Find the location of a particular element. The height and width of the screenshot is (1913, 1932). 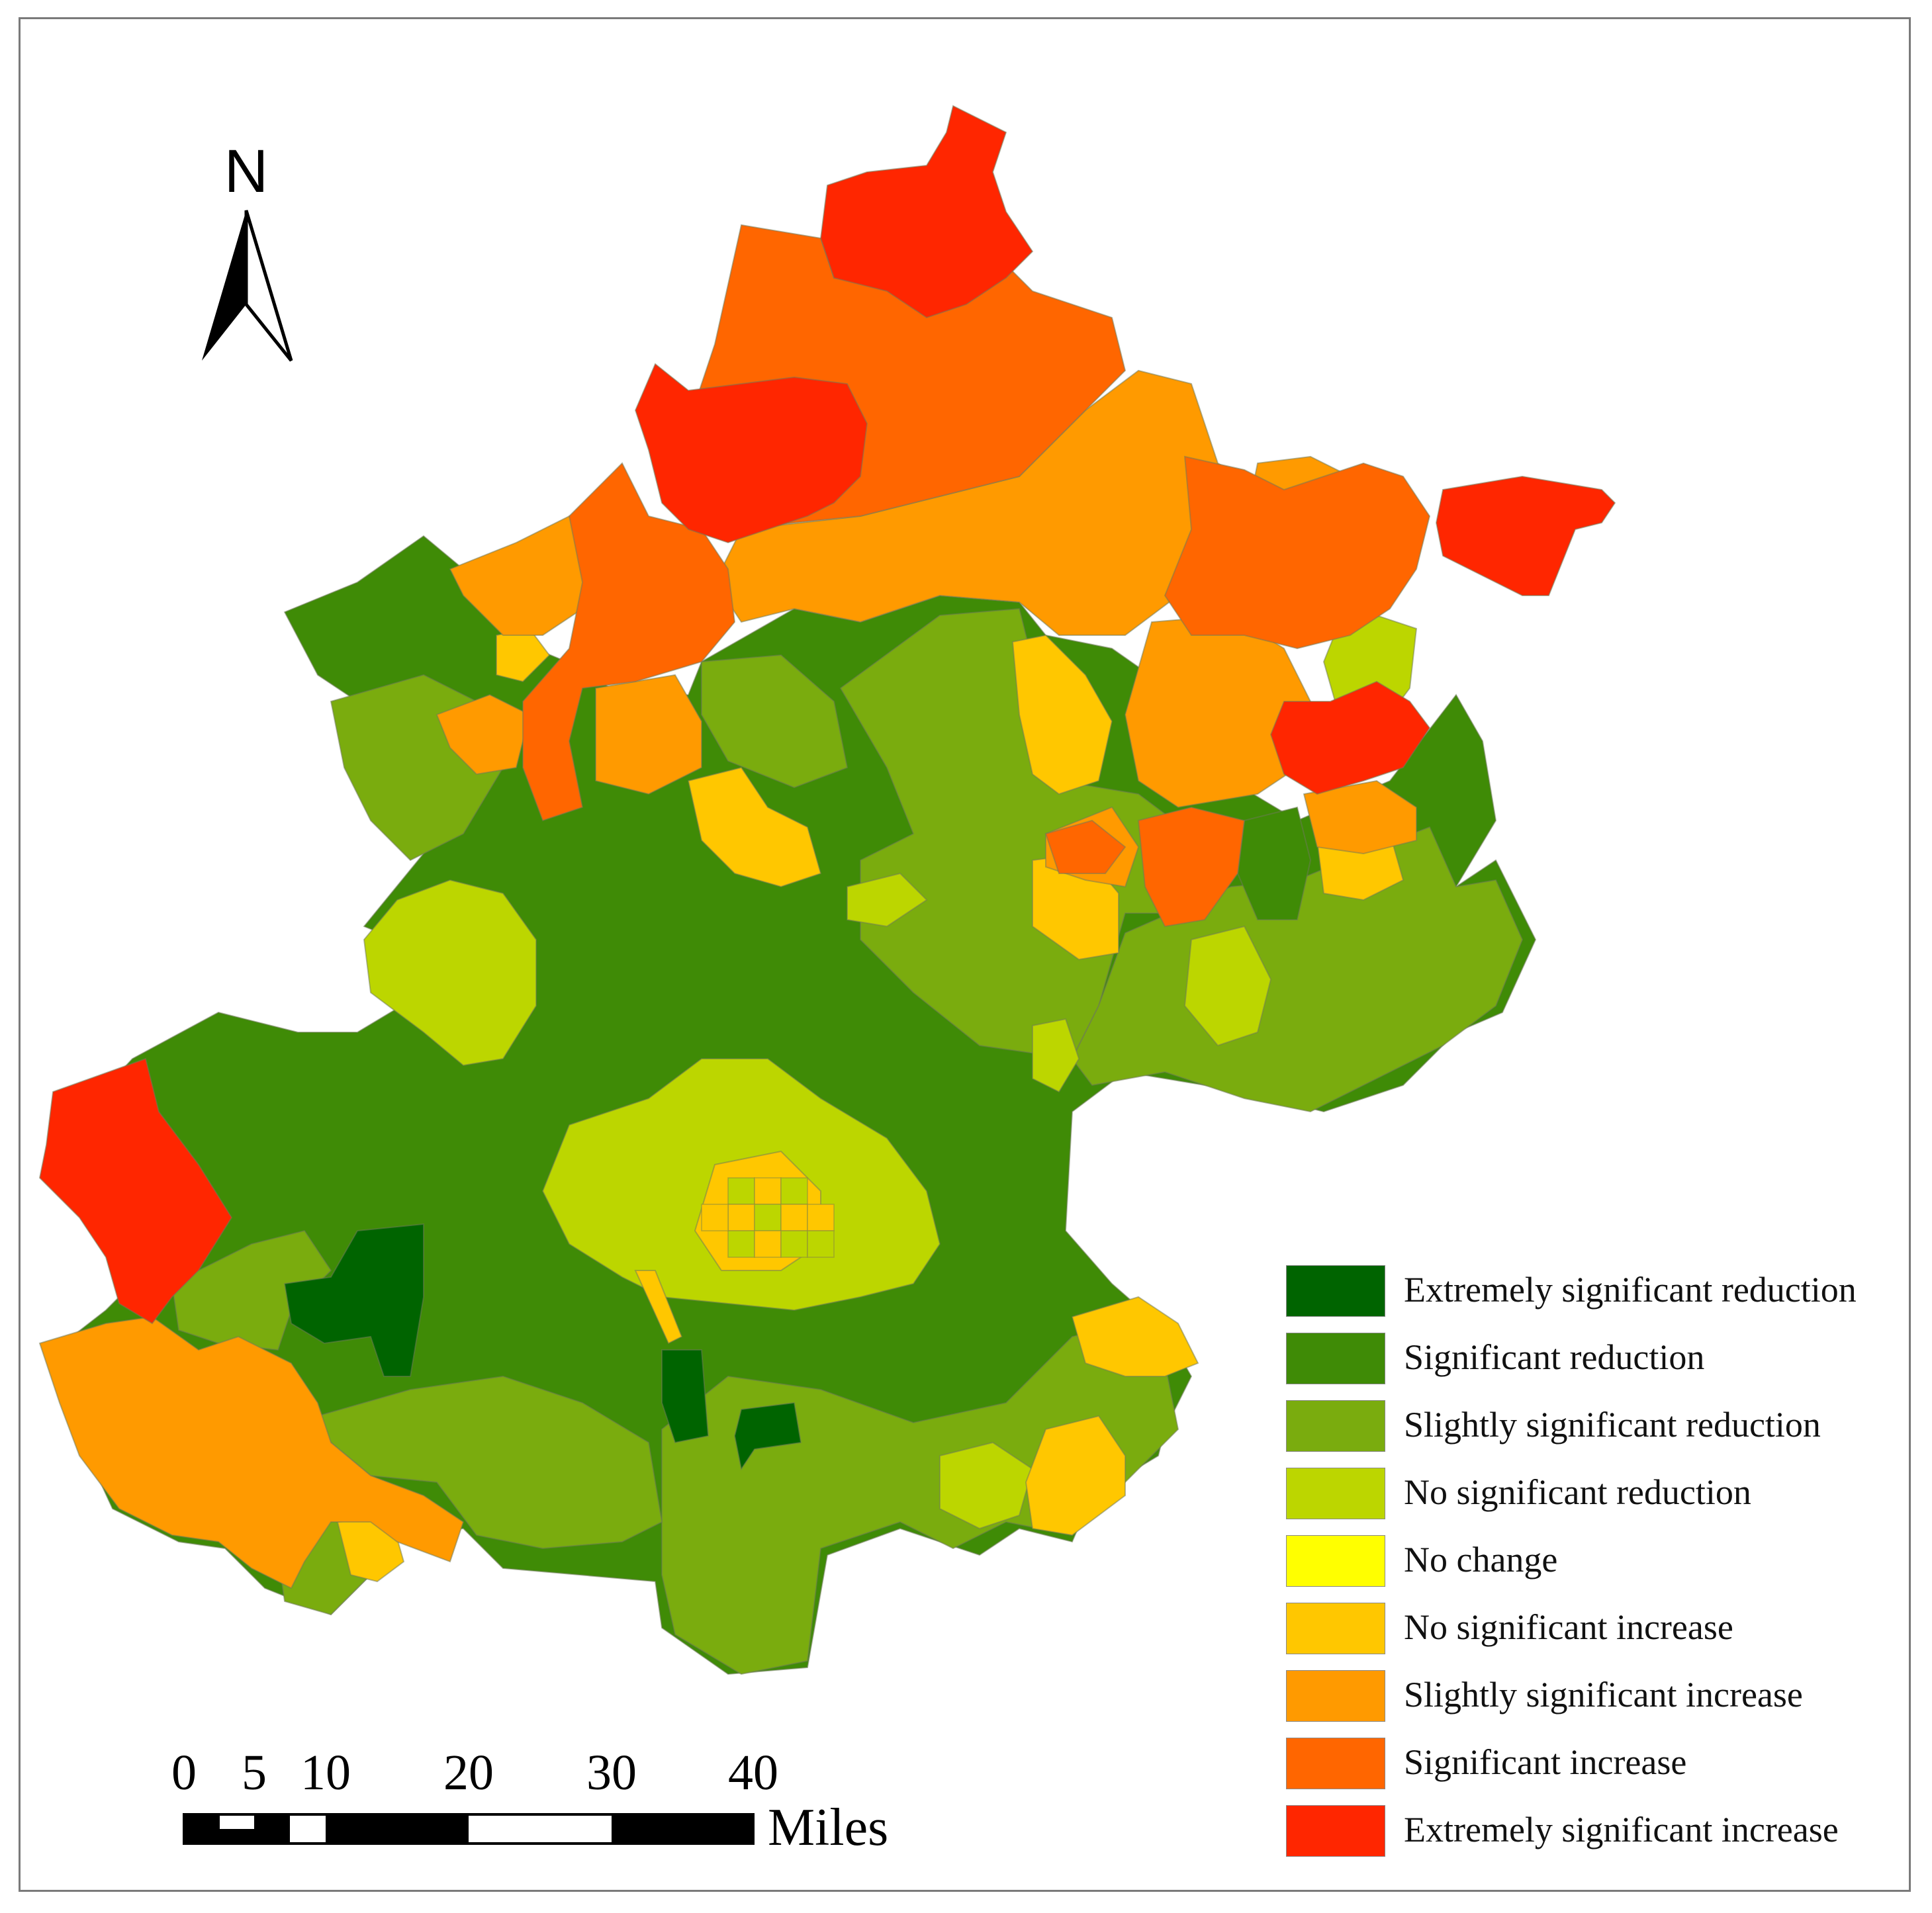

legend-item: Slightly significant reduction is located at coordinates (1590, 1426).